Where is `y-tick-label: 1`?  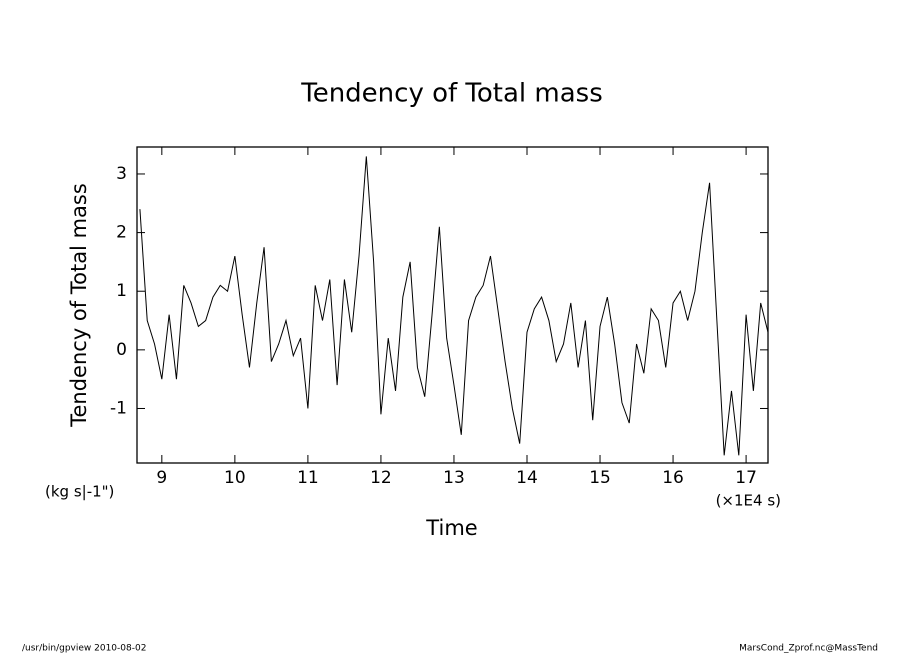
y-tick-label: 1 is located at coordinates (121, 291).